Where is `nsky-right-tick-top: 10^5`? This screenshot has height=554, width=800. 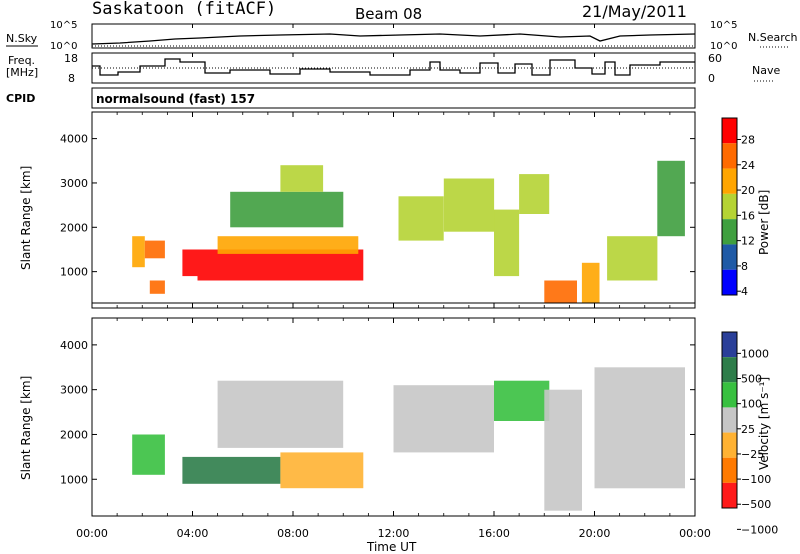
nsky-right-tick-top: 10^5 is located at coordinates (723, 25).